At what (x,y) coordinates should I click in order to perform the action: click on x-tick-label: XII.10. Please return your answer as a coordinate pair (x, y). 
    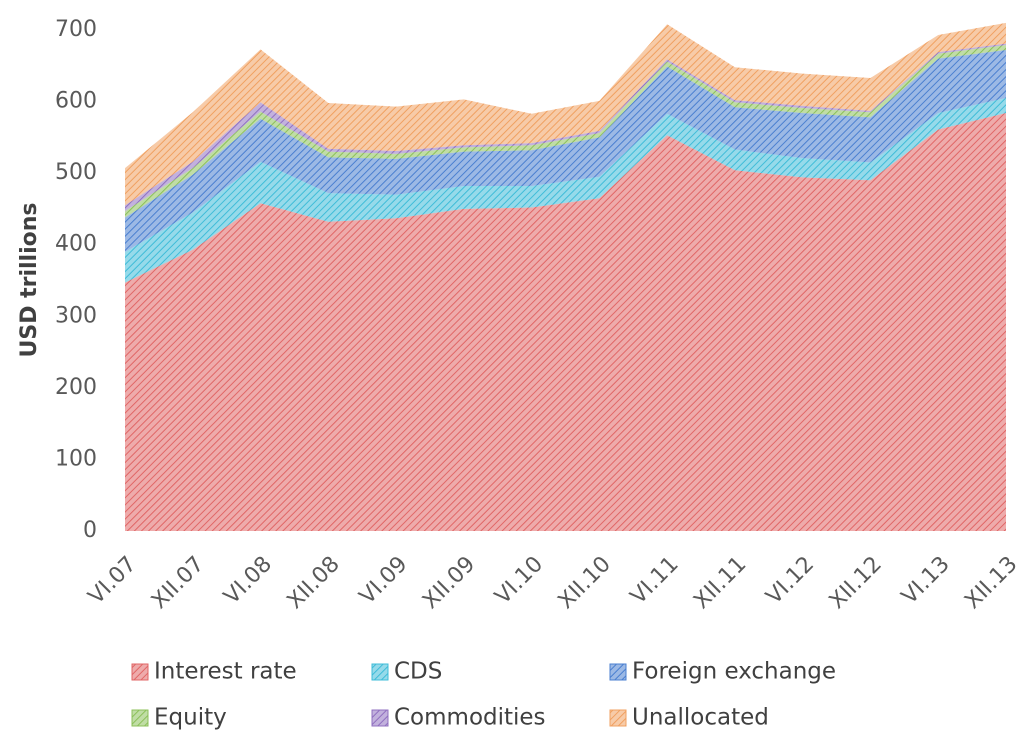
    Looking at the image, I should click on (585, 583).